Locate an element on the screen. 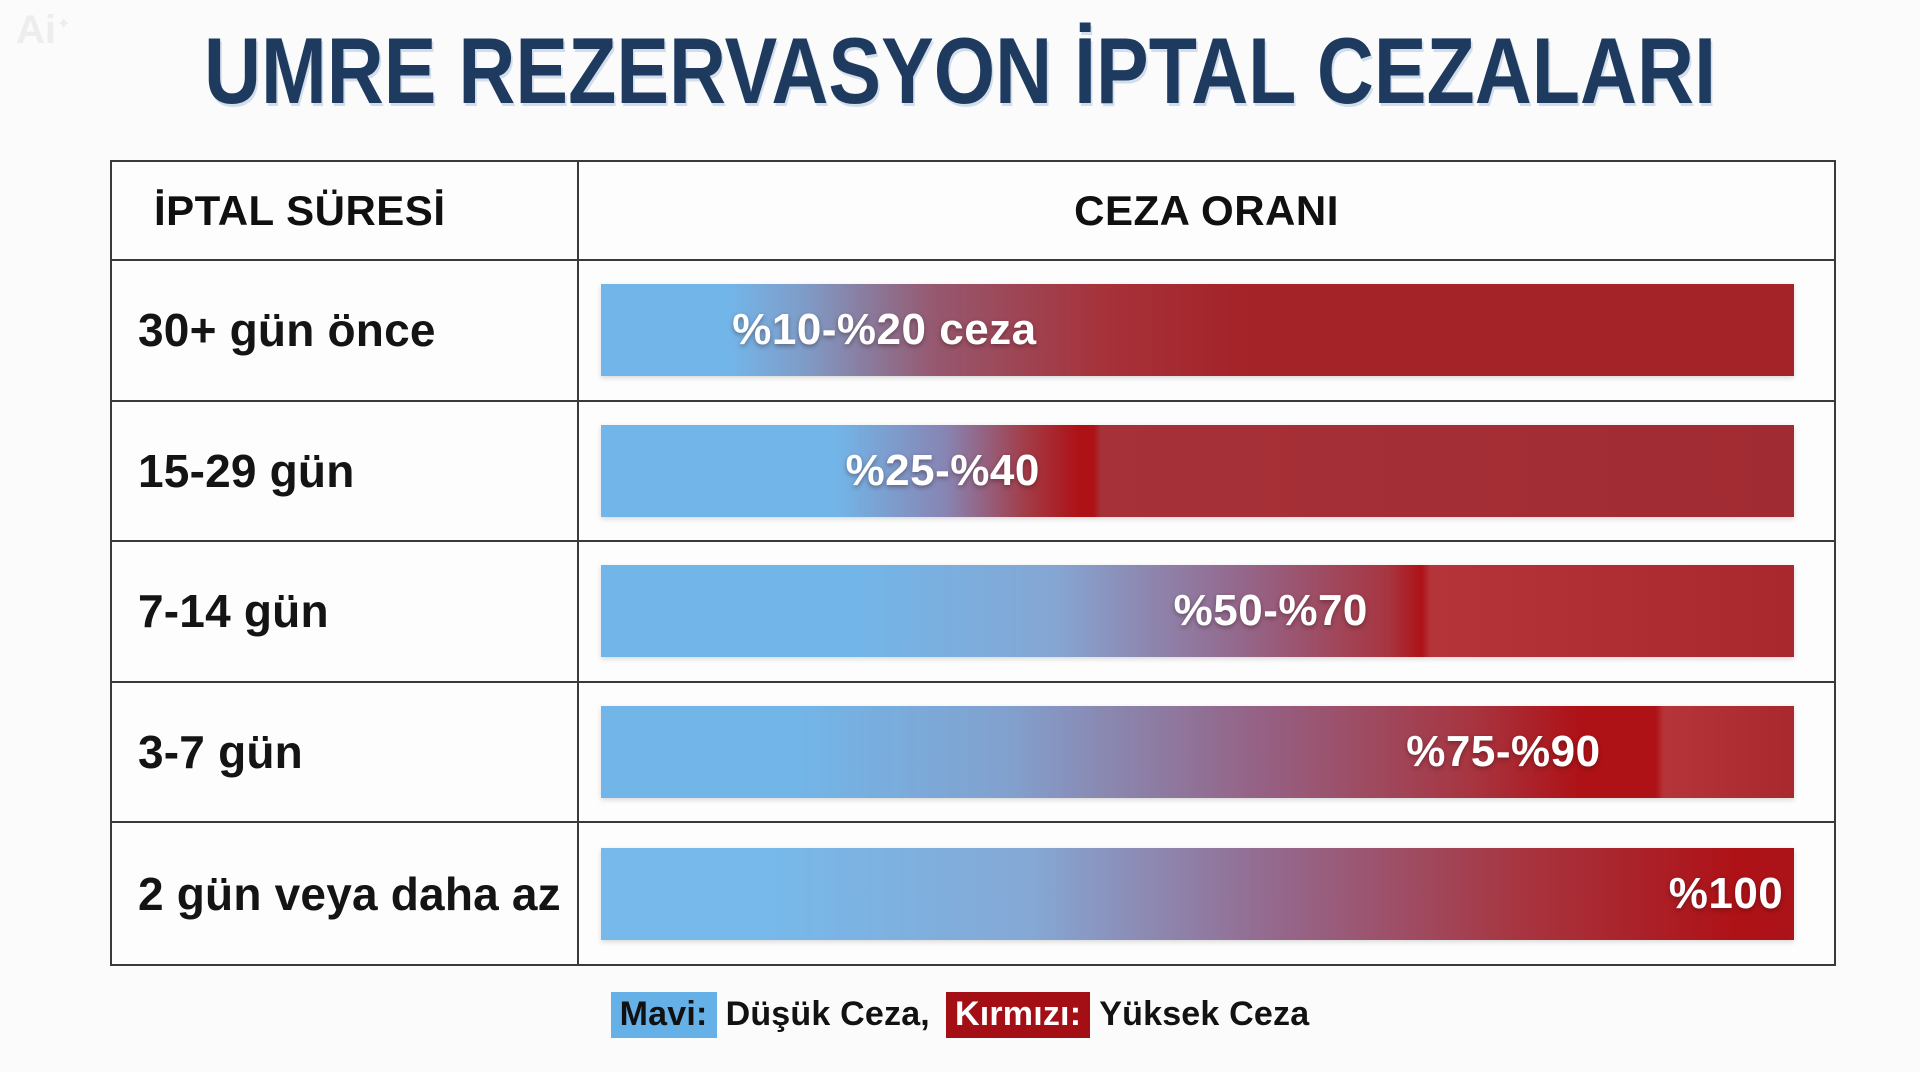 The height and width of the screenshot is (1072, 1920). table-row: 30+ gün önce %10-%20 ceza is located at coordinates (973, 331).